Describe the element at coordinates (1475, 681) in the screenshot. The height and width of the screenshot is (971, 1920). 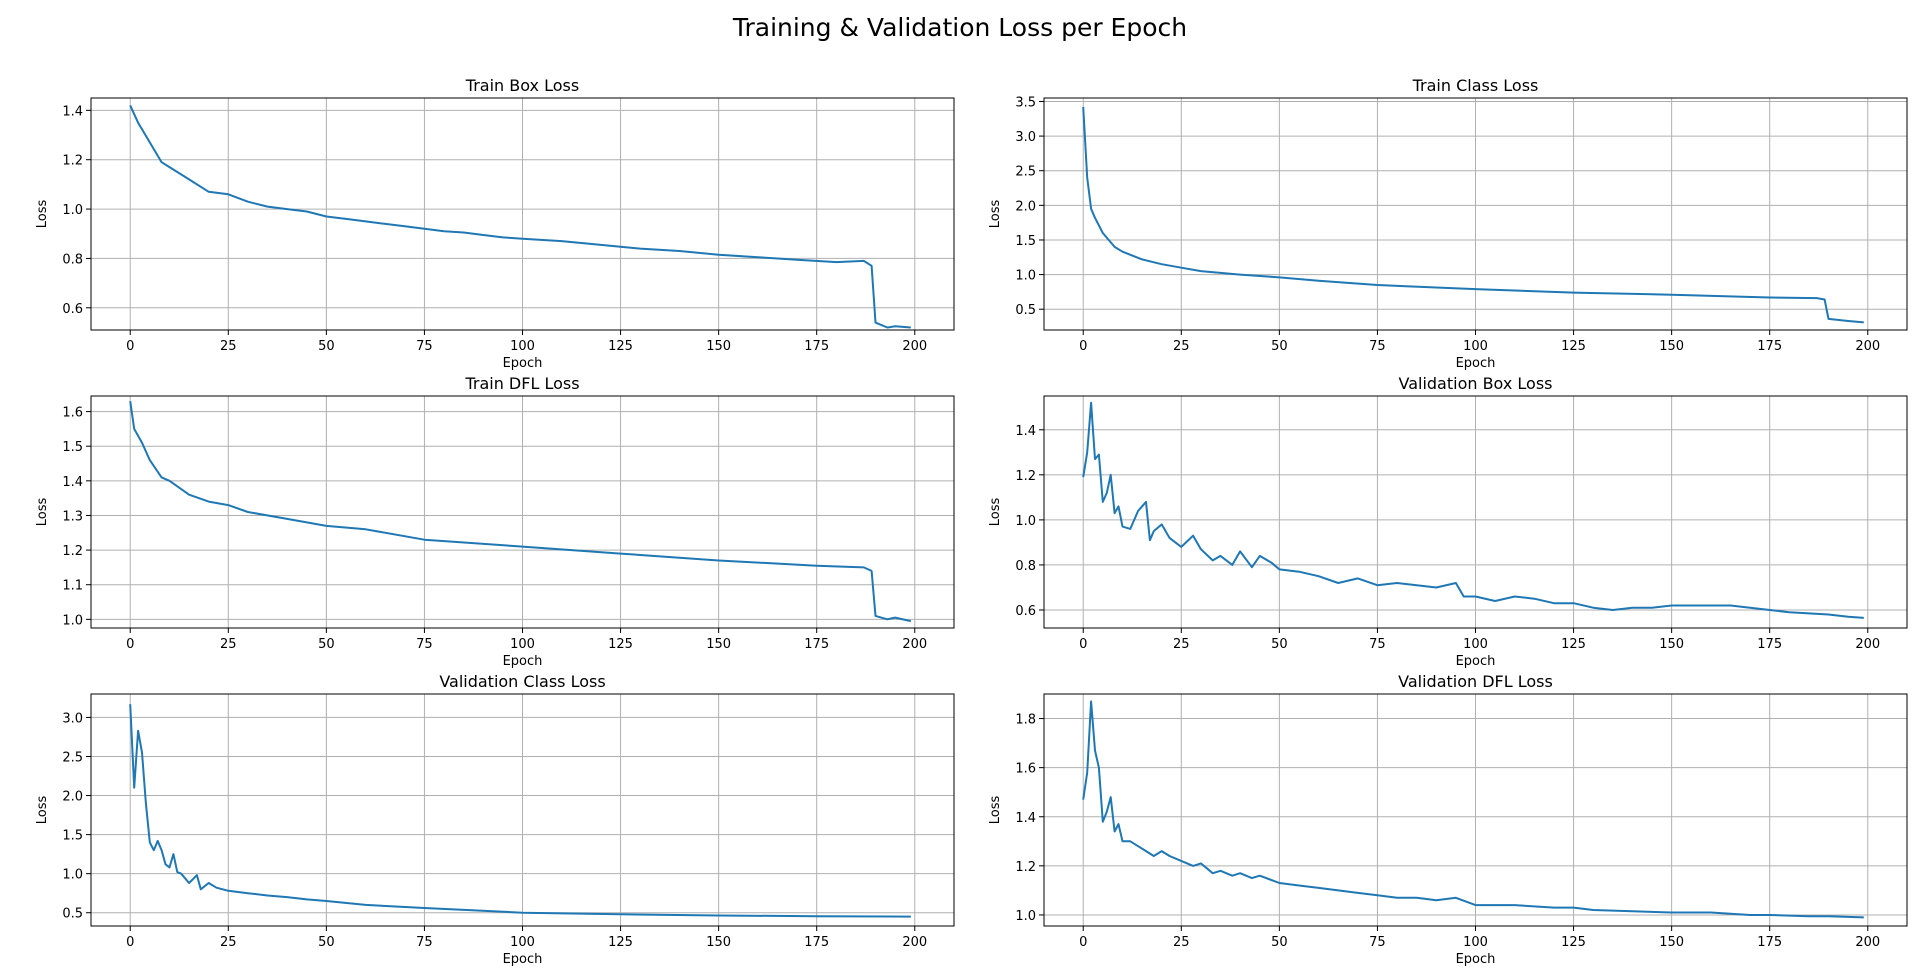
I see `subplot-title: Validation DFL Loss` at that location.